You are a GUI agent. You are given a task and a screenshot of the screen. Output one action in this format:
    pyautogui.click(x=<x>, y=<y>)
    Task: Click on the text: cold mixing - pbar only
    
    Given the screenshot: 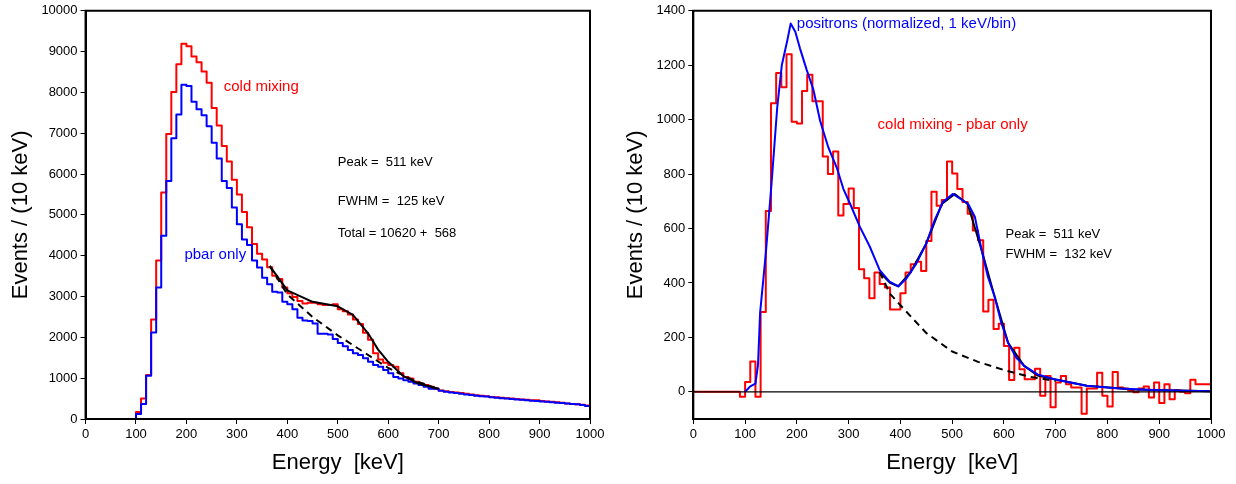 What is the action you would take?
    pyautogui.click(x=953, y=123)
    